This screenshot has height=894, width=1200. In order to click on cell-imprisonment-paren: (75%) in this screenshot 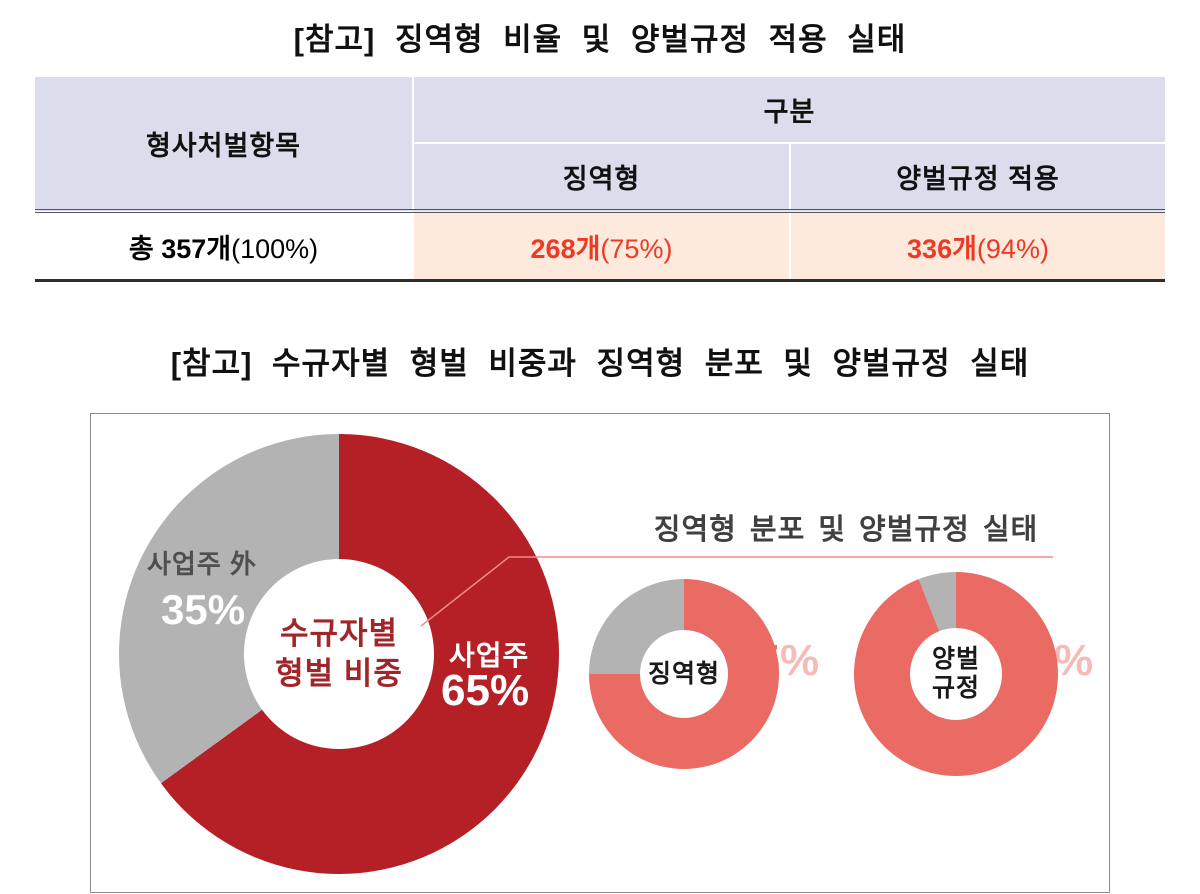, I will do `click(636, 248)`.